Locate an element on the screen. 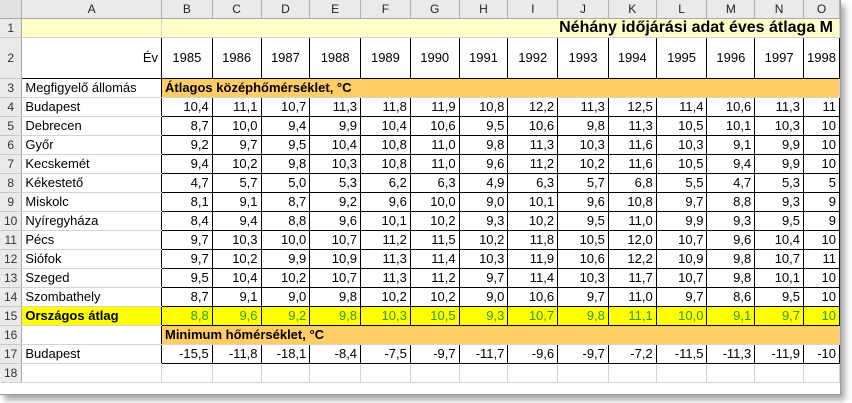 The height and width of the screenshot is (403, 852). year-cell: 1991 is located at coordinates (483, 58).